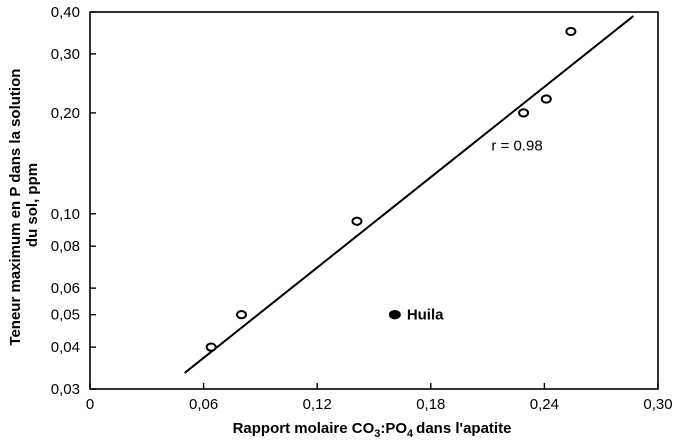  Describe the element at coordinates (203, 404) in the screenshot. I see `x-tick-label: 0,06` at that location.